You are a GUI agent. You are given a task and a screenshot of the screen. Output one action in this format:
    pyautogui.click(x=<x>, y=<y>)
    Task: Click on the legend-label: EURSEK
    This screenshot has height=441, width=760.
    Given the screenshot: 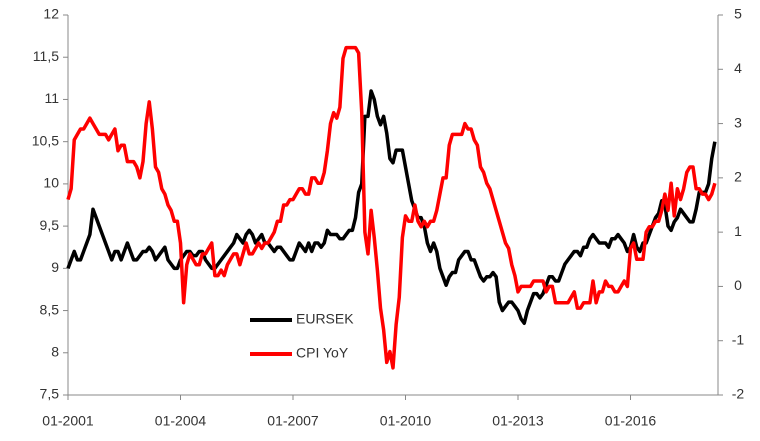 What is the action you would take?
    pyautogui.click(x=325, y=319)
    